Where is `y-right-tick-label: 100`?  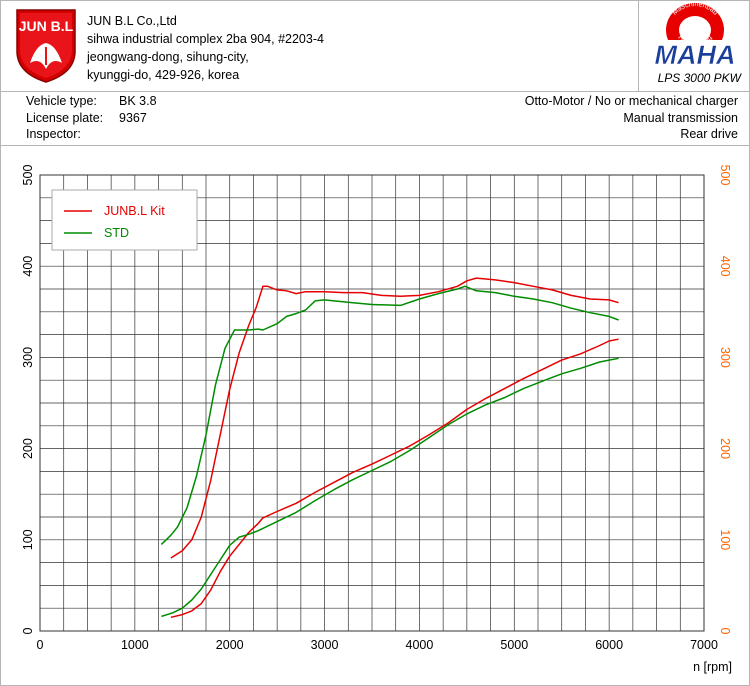
y-right-tick-label: 100 is located at coordinates (725, 539).